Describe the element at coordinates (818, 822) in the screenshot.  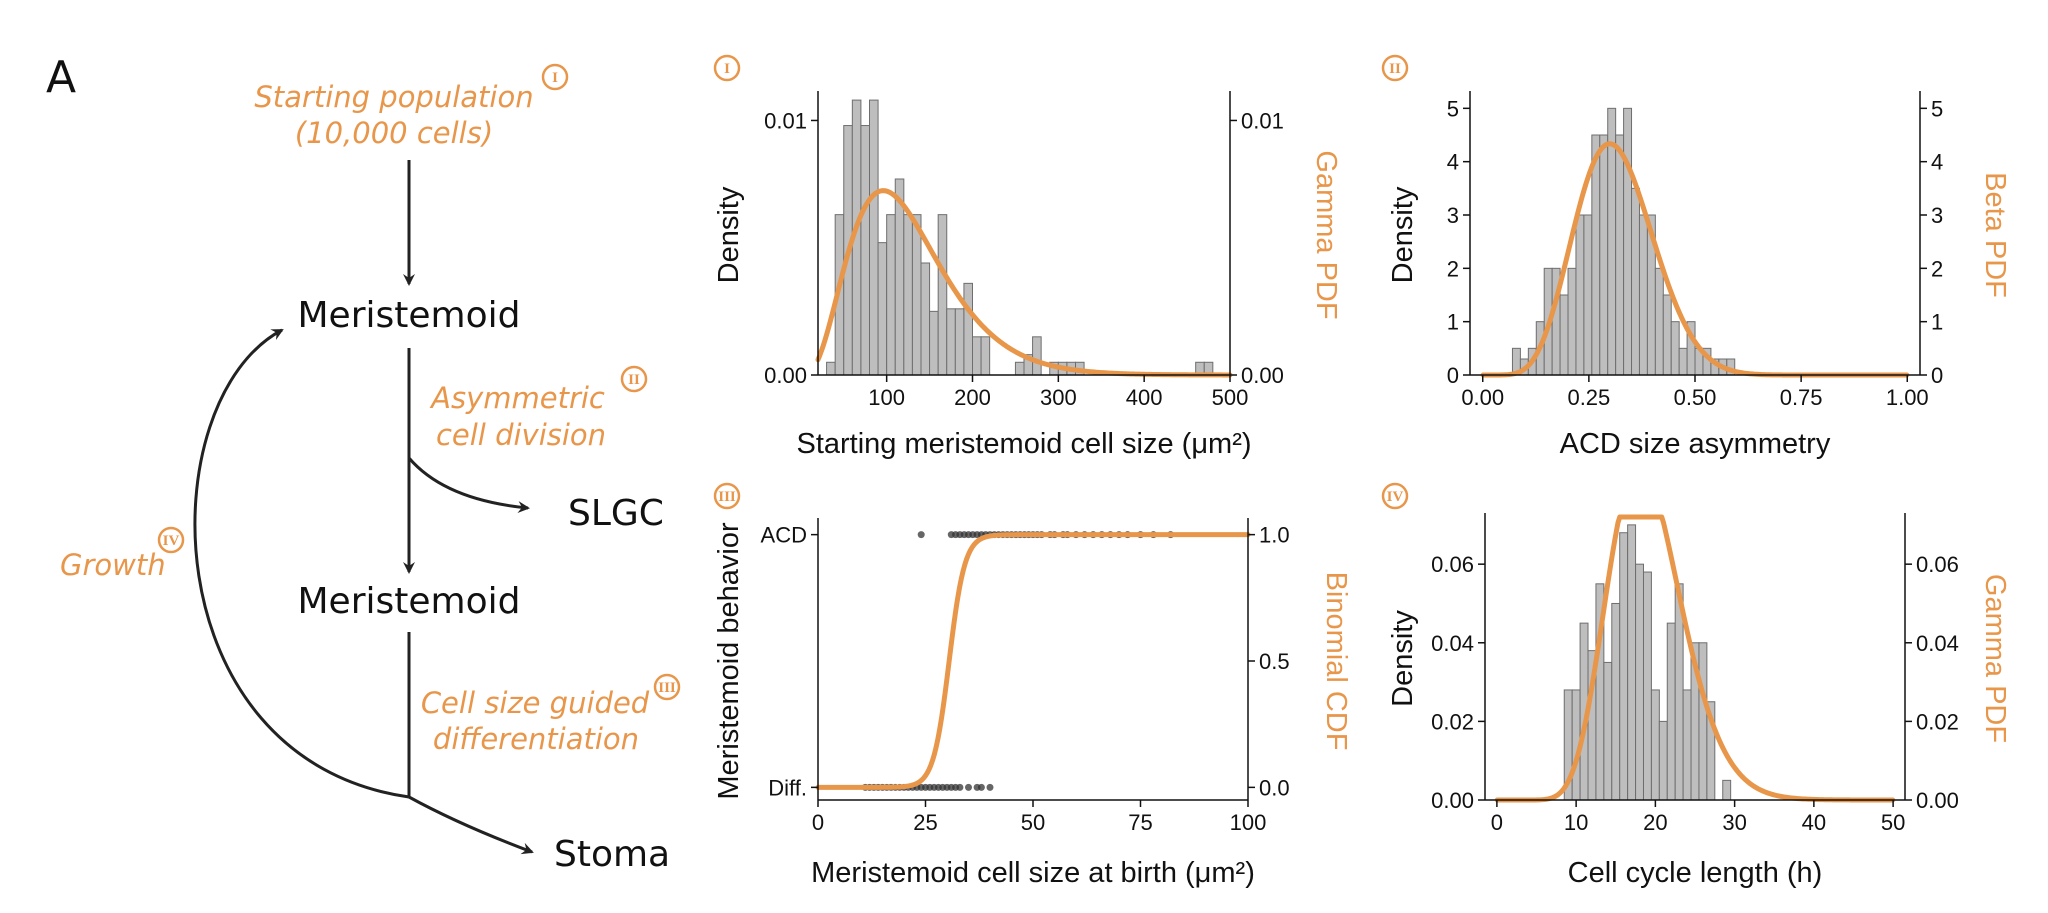
I see `chart-iii-xtick-label: 0` at that location.